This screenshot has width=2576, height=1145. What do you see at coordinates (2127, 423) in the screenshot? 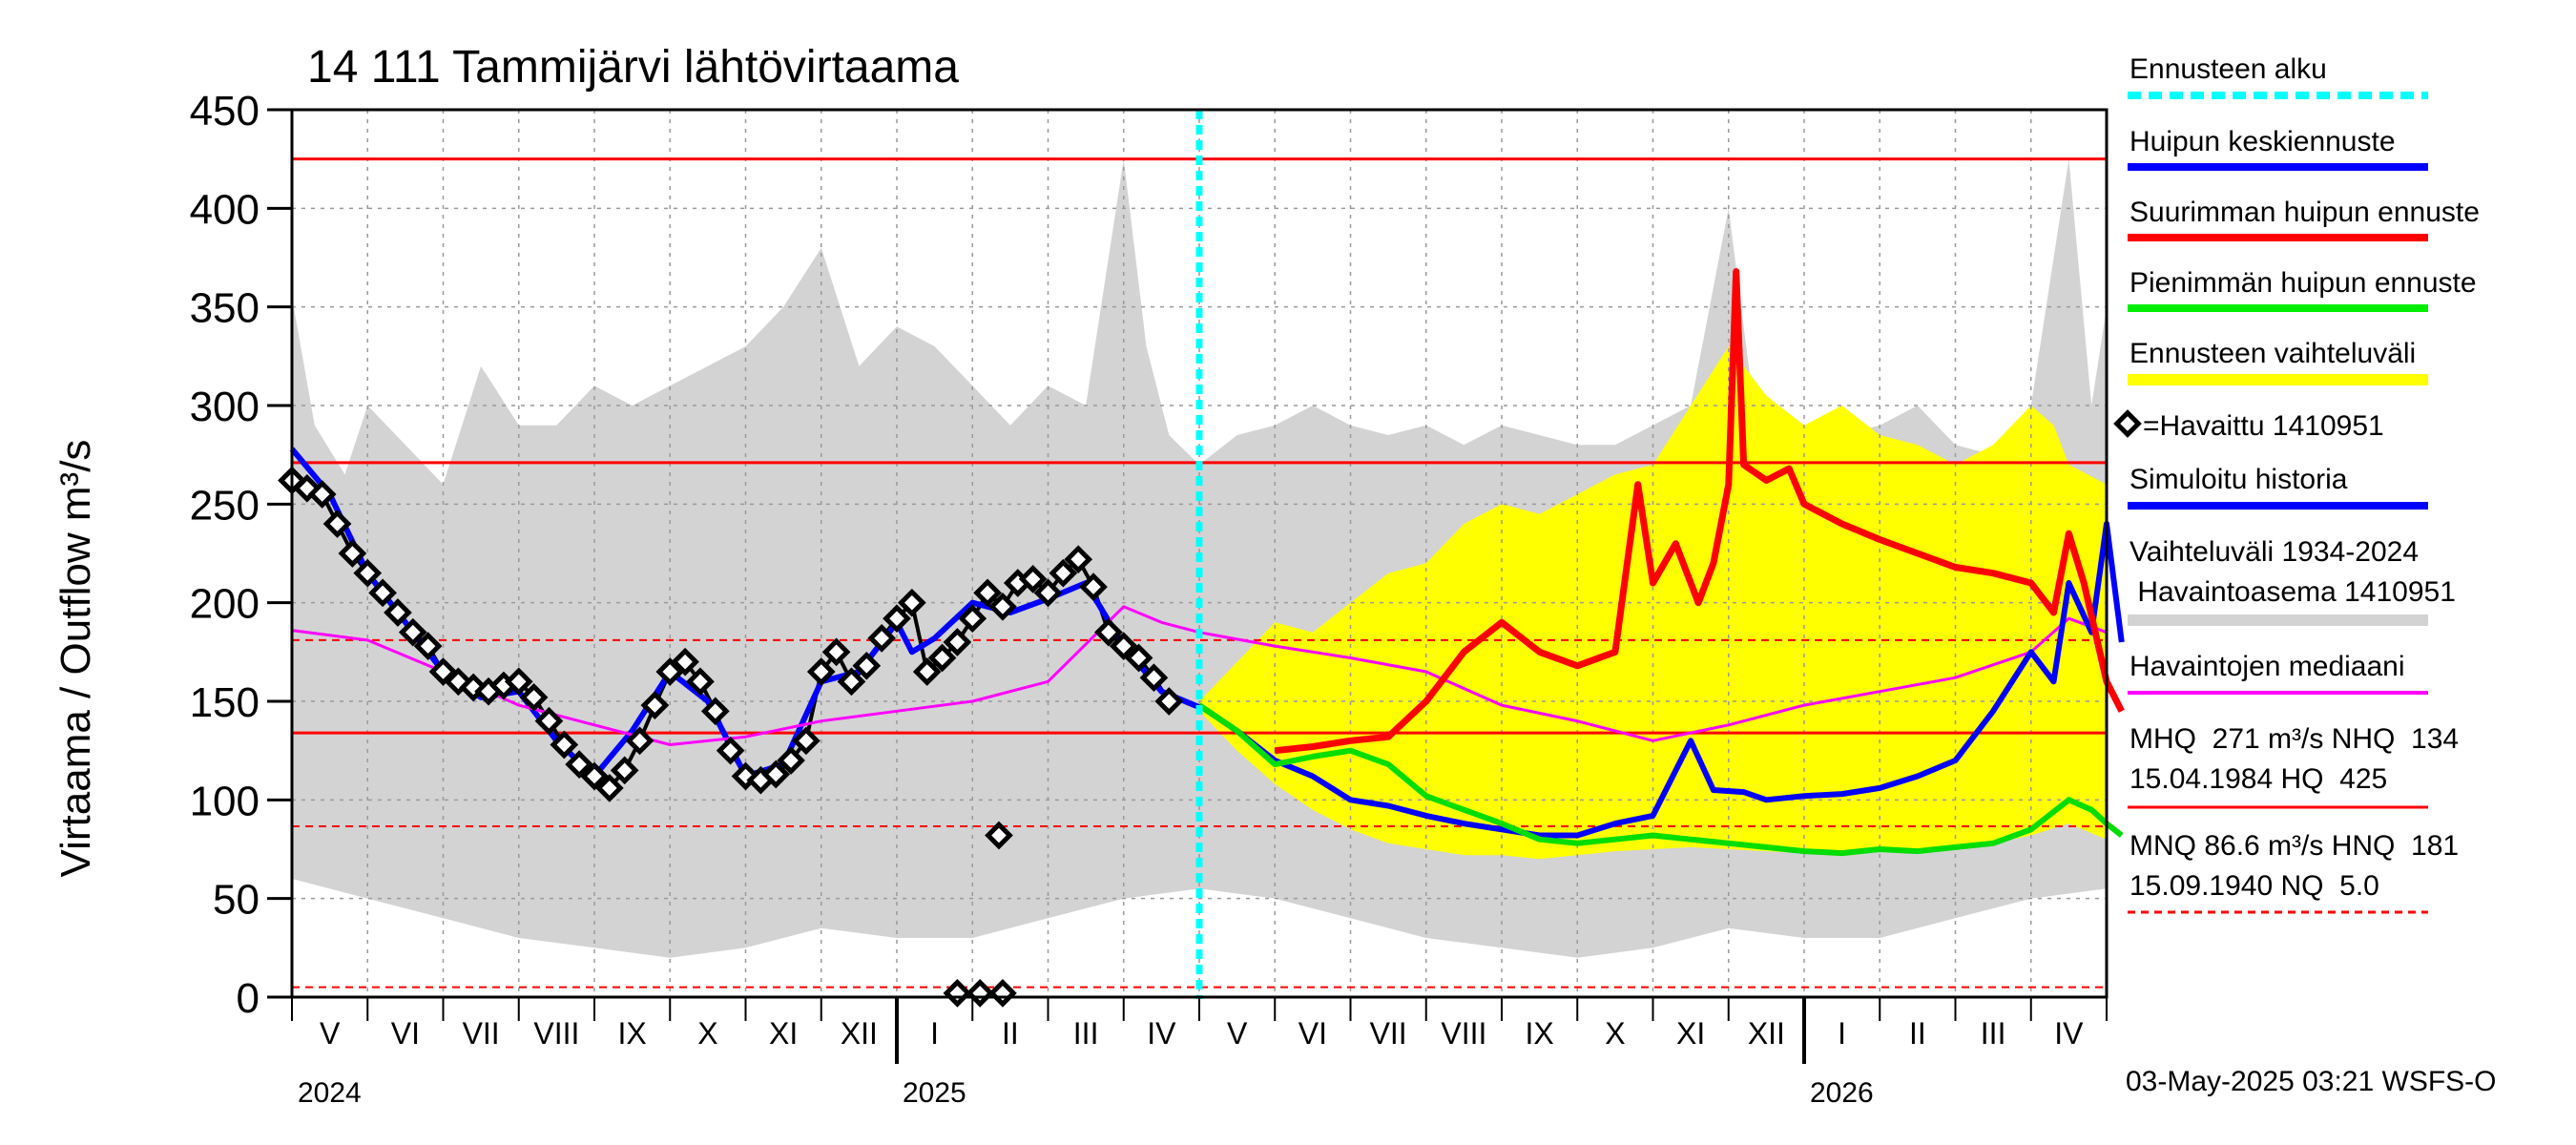
I see `legend-observed-marker` at bounding box center [2127, 423].